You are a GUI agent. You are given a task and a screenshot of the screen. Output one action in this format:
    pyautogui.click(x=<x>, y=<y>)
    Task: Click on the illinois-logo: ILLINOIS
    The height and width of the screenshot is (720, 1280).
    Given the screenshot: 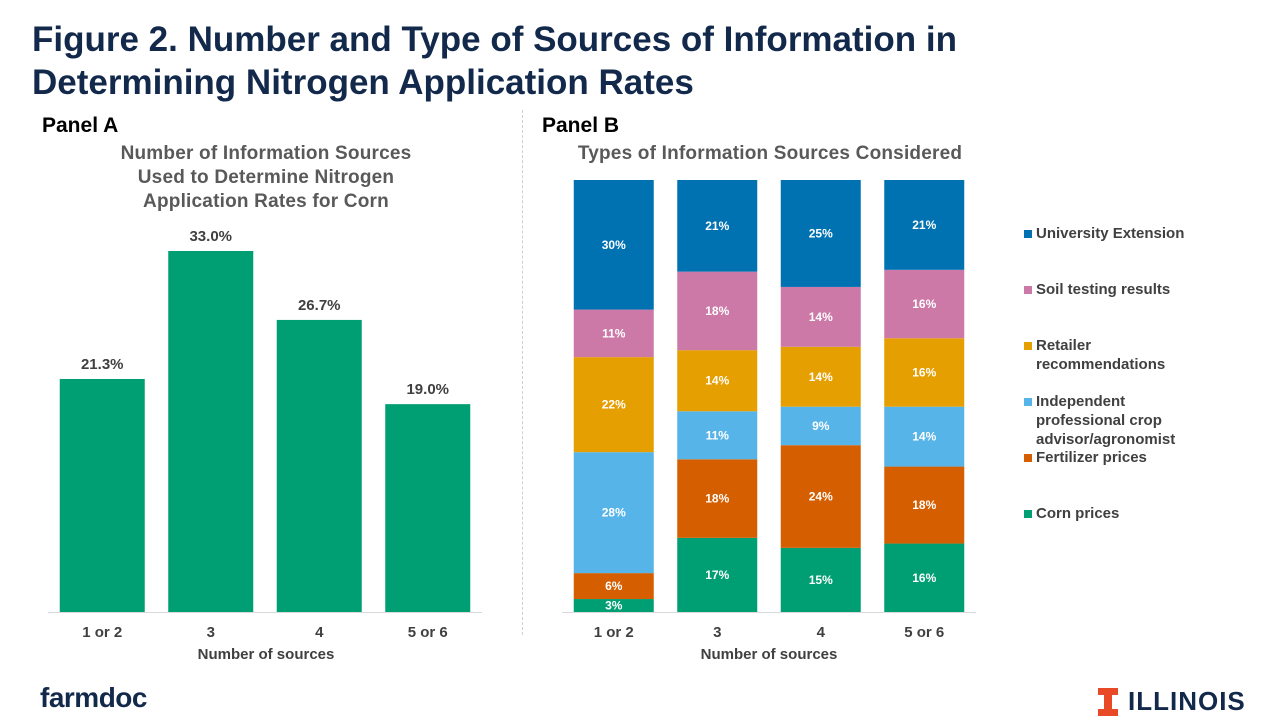 What is the action you would take?
    pyautogui.click(x=1172, y=701)
    